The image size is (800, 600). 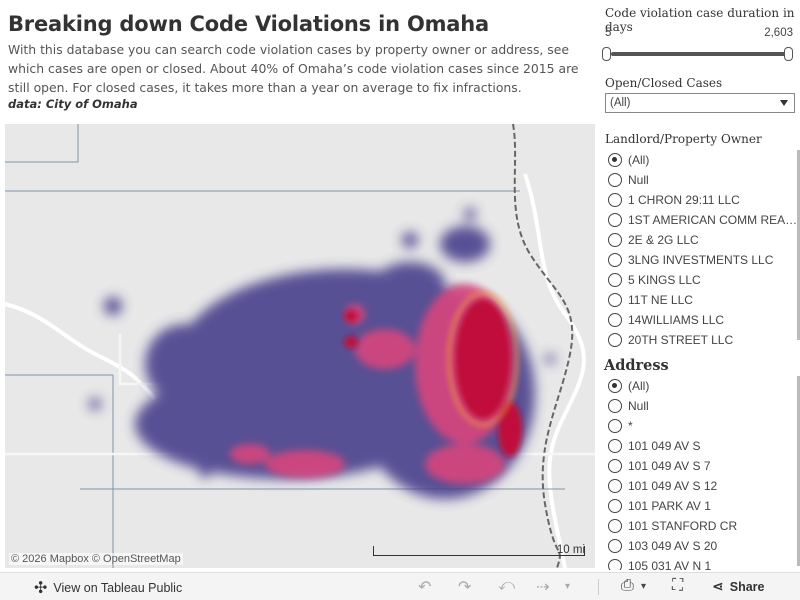 What do you see at coordinates (700, 54) in the screenshot?
I see `duration-slider-track` at bounding box center [700, 54].